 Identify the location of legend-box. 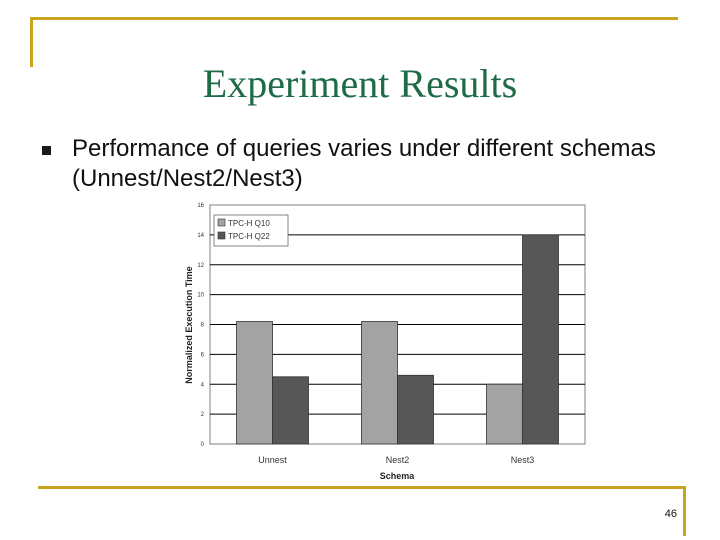
(251, 230).